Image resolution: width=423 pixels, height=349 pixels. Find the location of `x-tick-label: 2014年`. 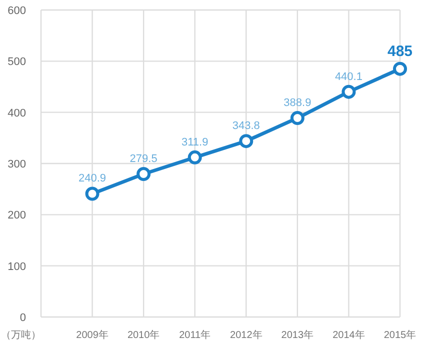

x-tick-label: 2014年 is located at coordinates (348, 335).